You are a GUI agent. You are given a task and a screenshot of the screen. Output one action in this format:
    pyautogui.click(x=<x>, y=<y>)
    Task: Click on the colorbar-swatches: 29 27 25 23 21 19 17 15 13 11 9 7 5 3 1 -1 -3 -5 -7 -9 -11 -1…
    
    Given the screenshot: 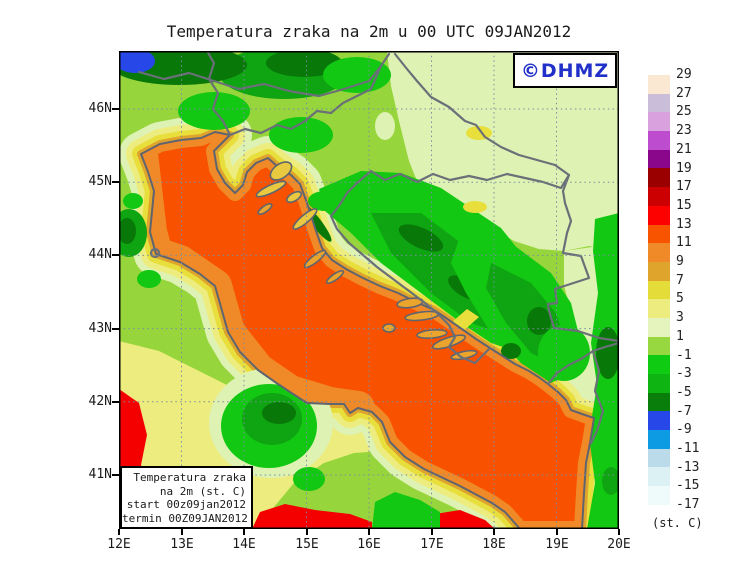 What is the action you would take?
    pyautogui.click(x=683, y=295)
    